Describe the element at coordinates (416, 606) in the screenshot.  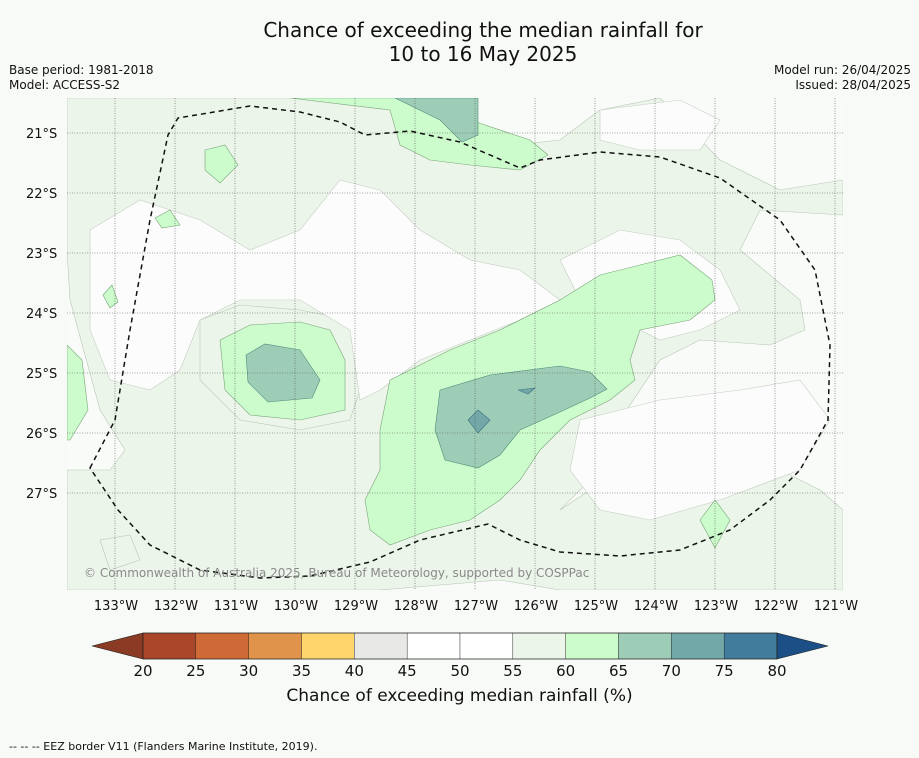
I see `lon-label: 128°W` at that location.